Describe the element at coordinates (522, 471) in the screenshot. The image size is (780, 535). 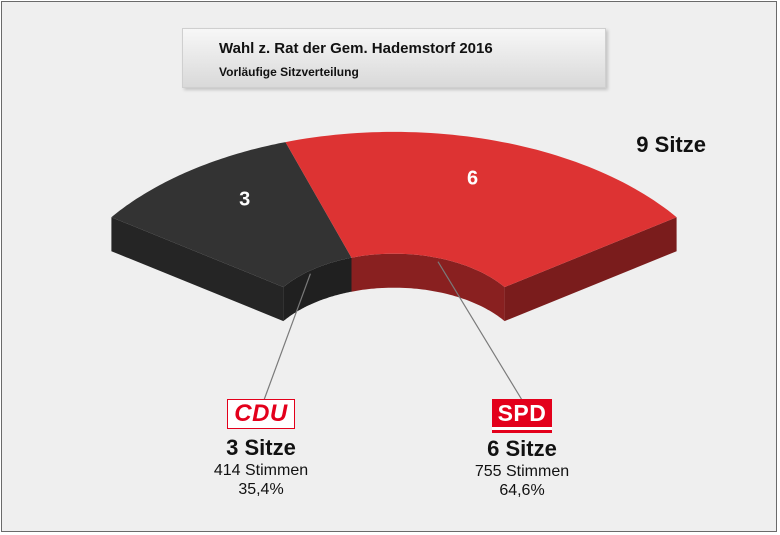
I see `spd-votes-label: 755 Stimmen` at that location.